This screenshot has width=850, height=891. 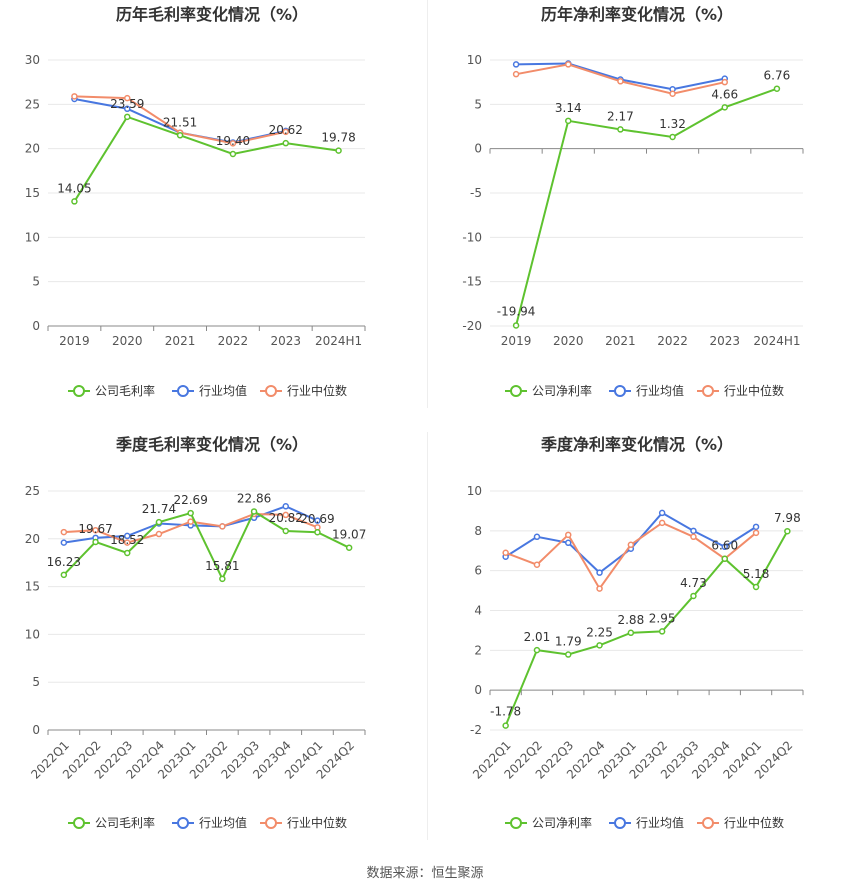 What do you see at coordinates (32, 587) in the screenshot?
I see `y-tick-label: 15` at bounding box center [32, 587].